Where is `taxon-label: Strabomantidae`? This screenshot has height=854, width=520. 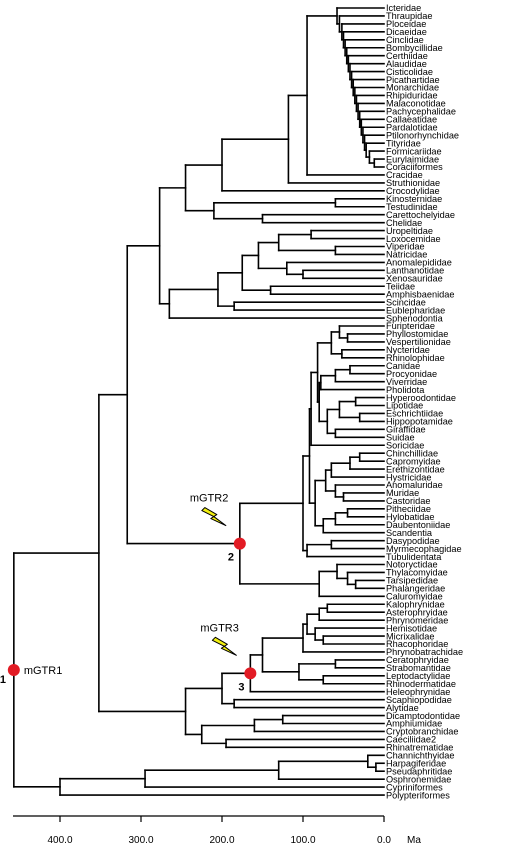 taxon-label: Strabomantidae is located at coordinates (418, 668).